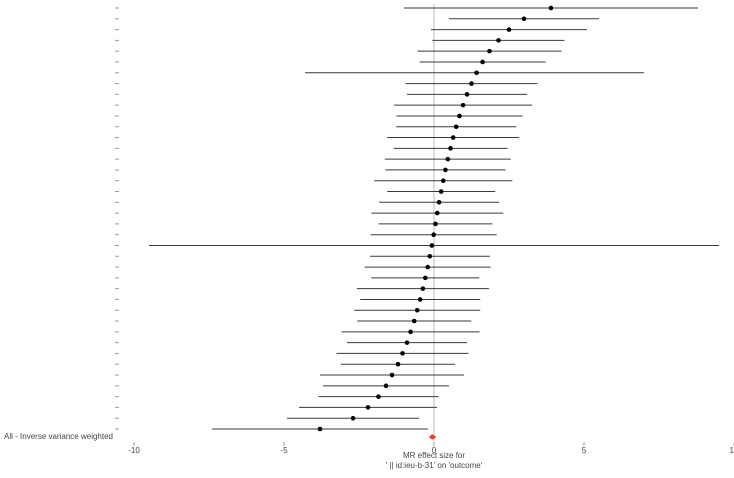 The width and height of the screenshot is (734, 478). What do you see at coordinates (732, 450) in the screenshot?
I see `x-tick-label: 10` at bounding box center [732, 450].